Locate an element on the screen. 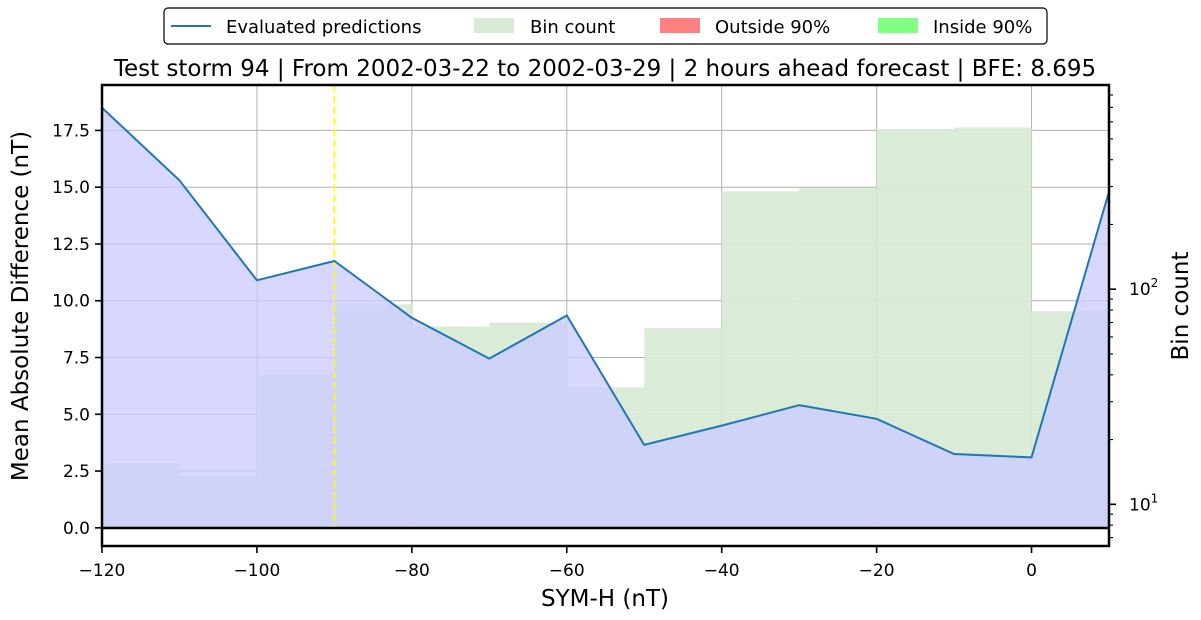  y-tick-label-1: 2.5 is located at coordinates (76, 472).